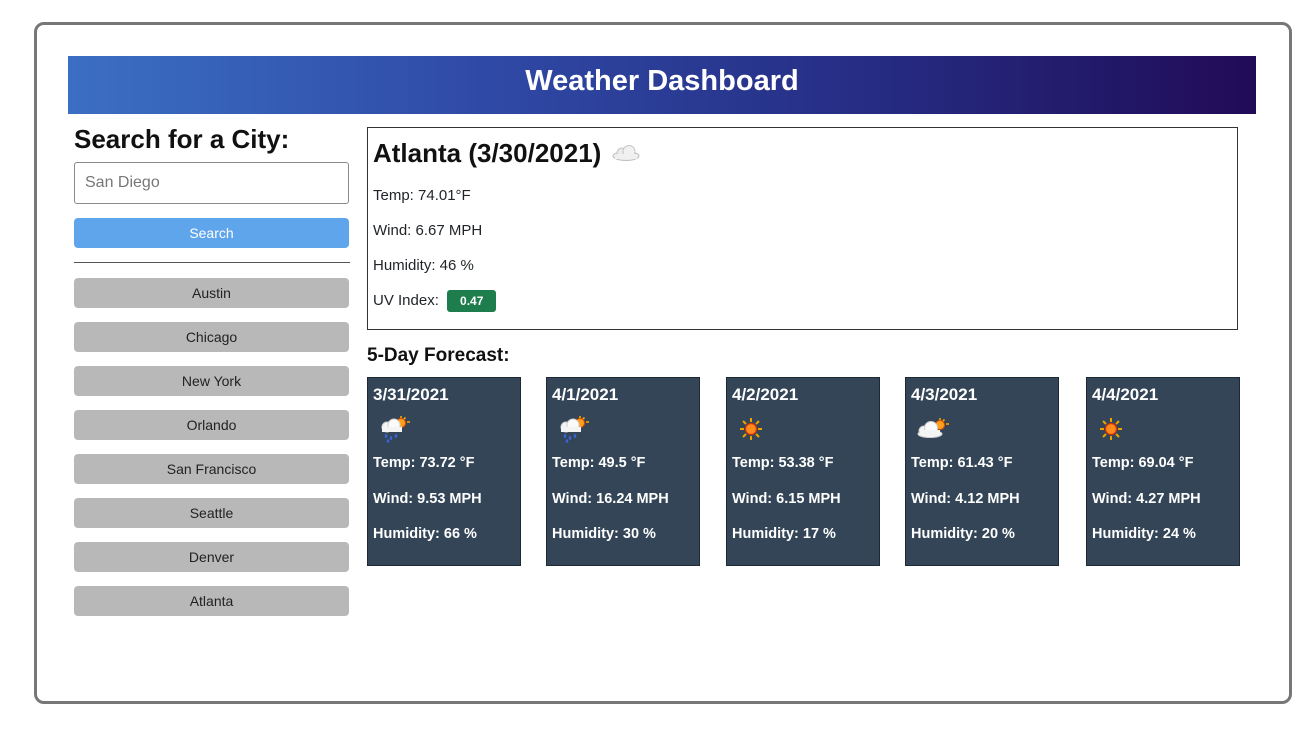 The image size is (1314, 740). What do you see at coordinates (428, 230) in the screenshot?
I see `current-wind: Wind: 6.67 MPH` at bounding box center [428, 230].